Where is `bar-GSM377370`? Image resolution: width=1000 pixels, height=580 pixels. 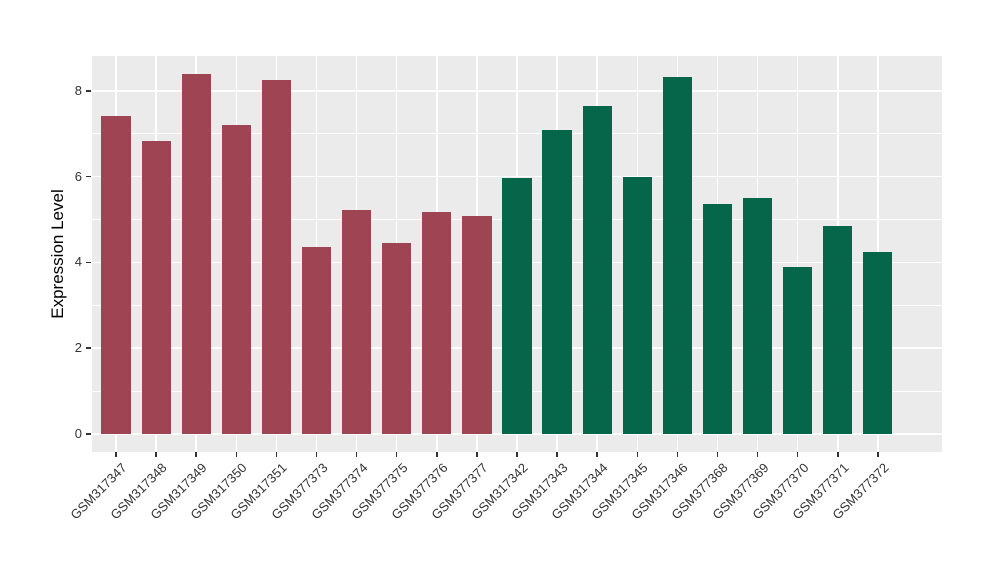 bar-GSM377370 is located at coordinates (798, 350).